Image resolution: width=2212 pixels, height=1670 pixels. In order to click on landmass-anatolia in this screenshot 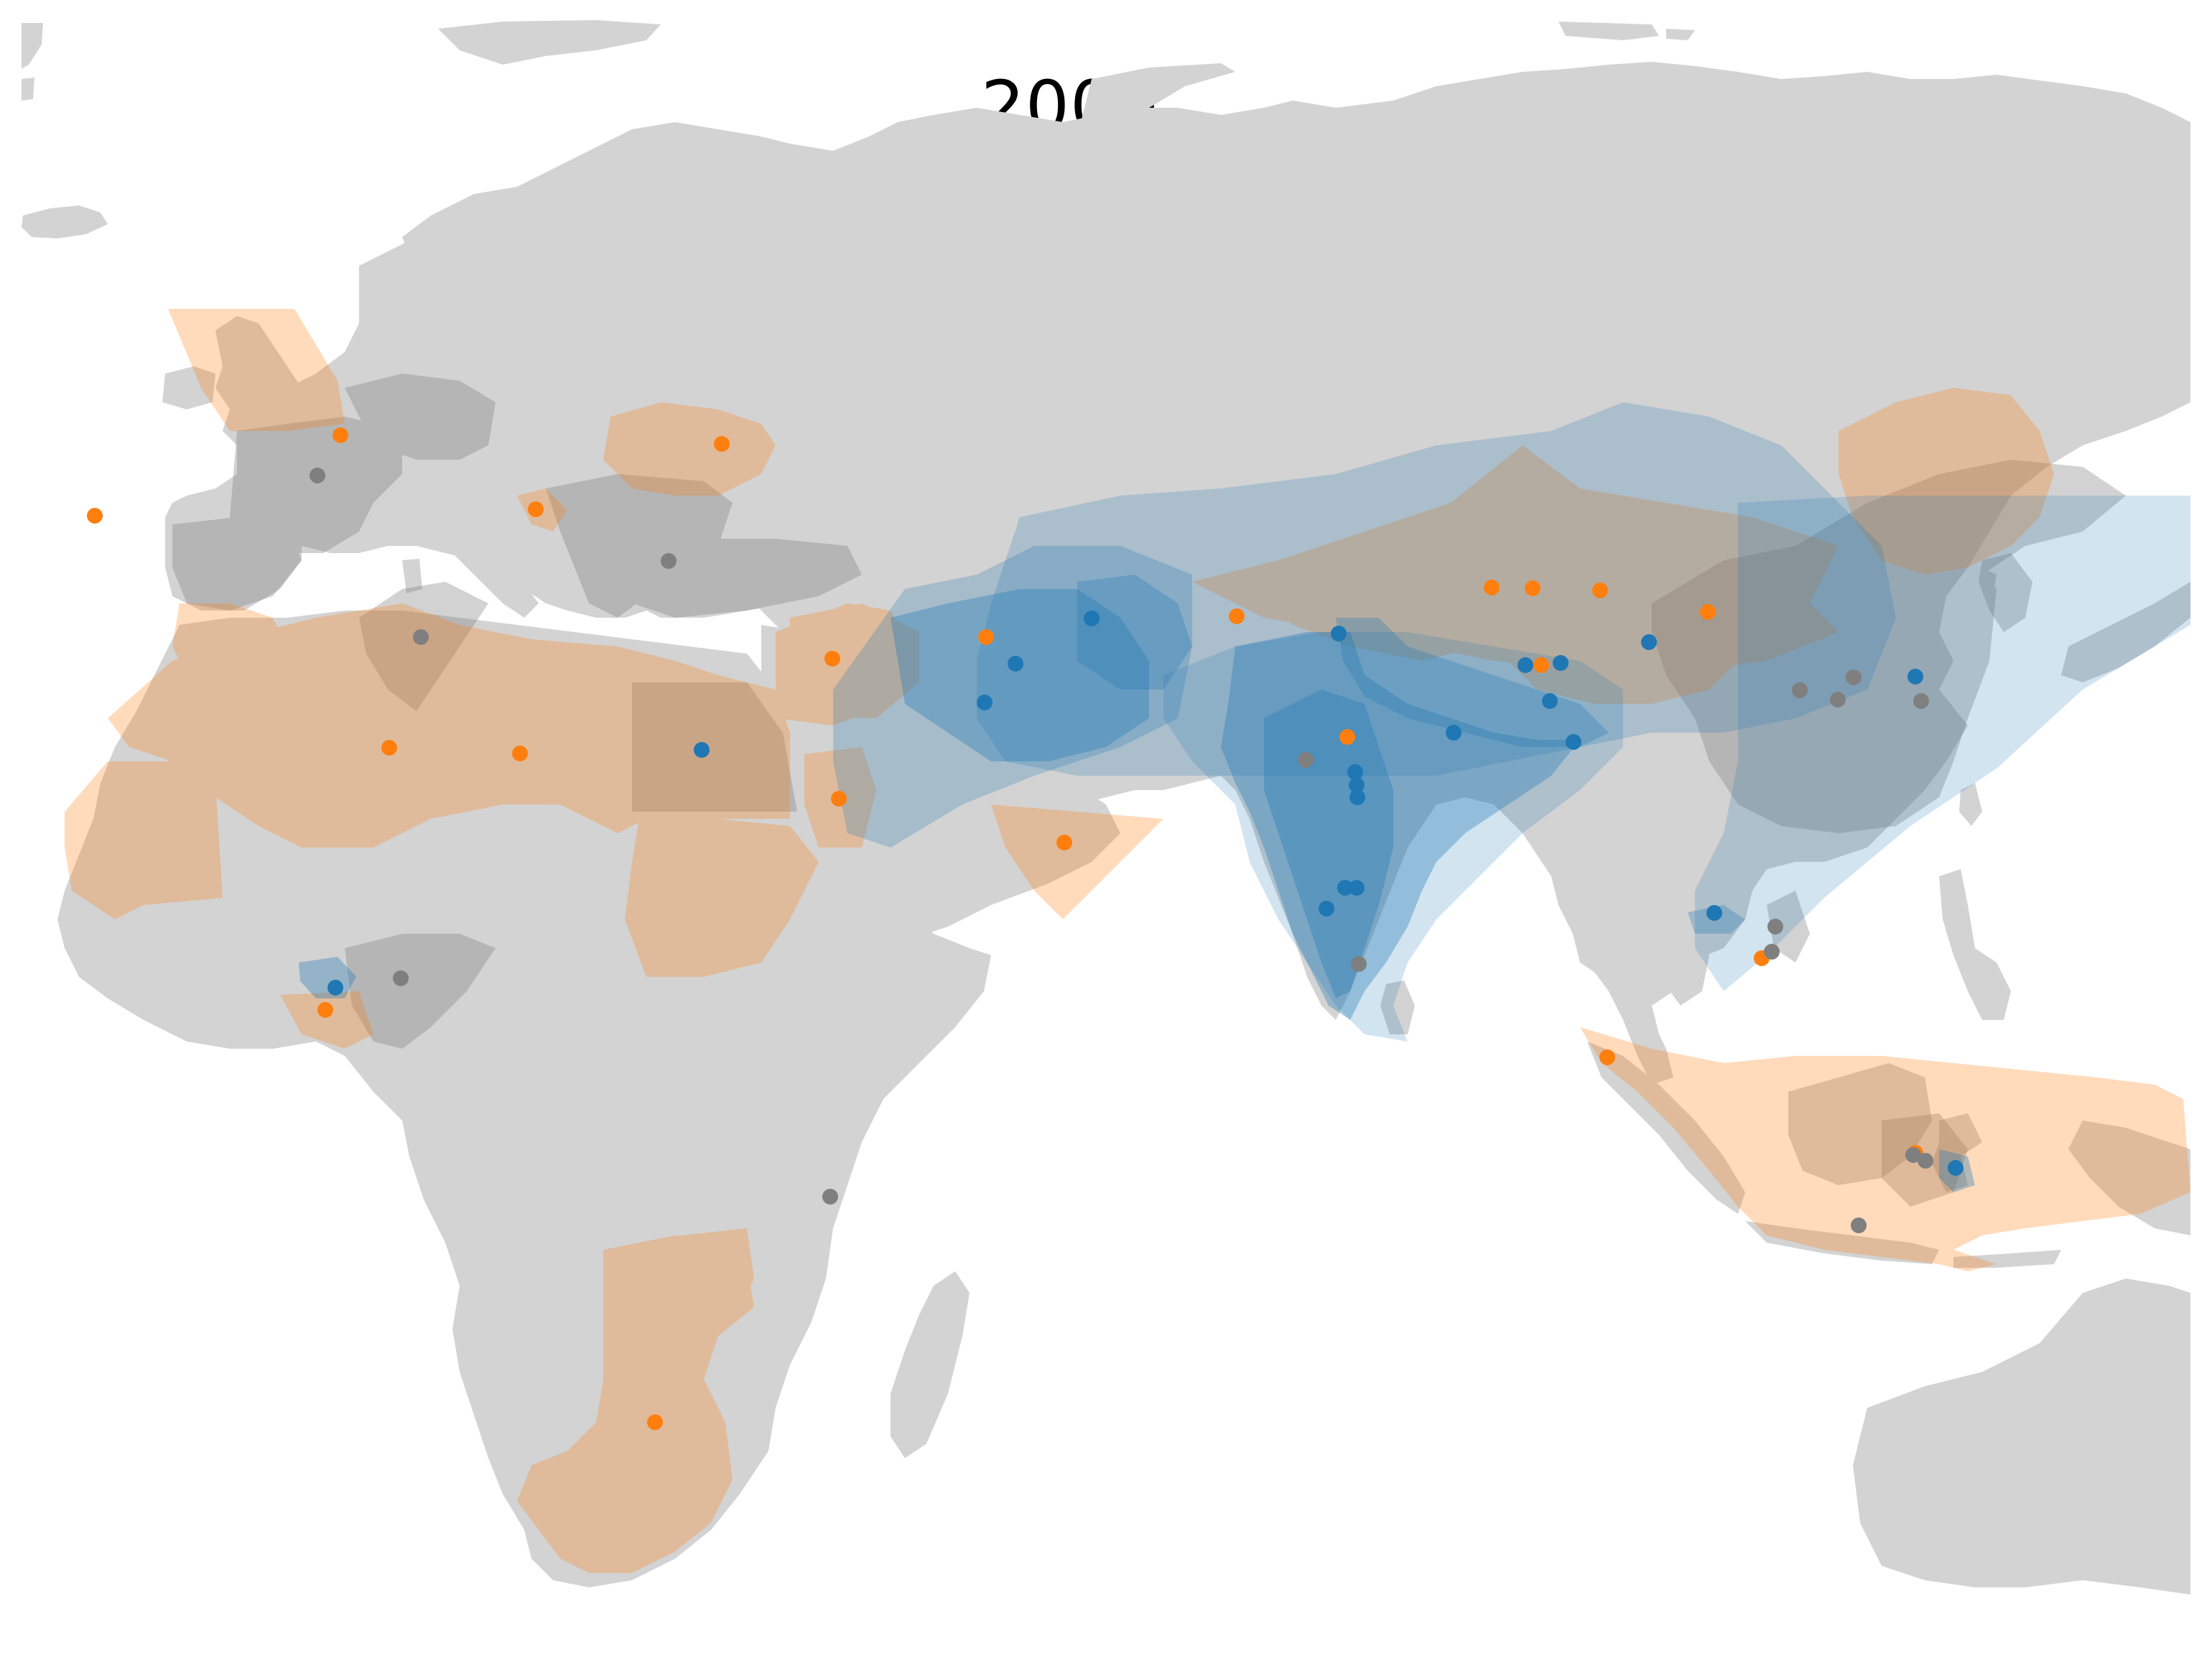, I will do `click(740, 578)`.